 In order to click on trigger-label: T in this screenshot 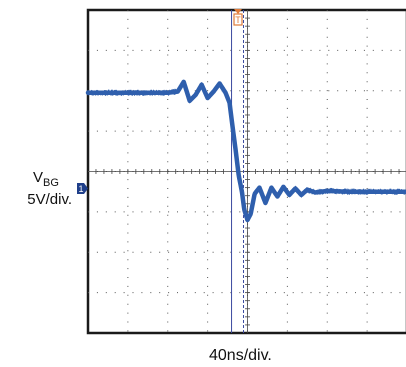, I will do `click(238, 20)`.